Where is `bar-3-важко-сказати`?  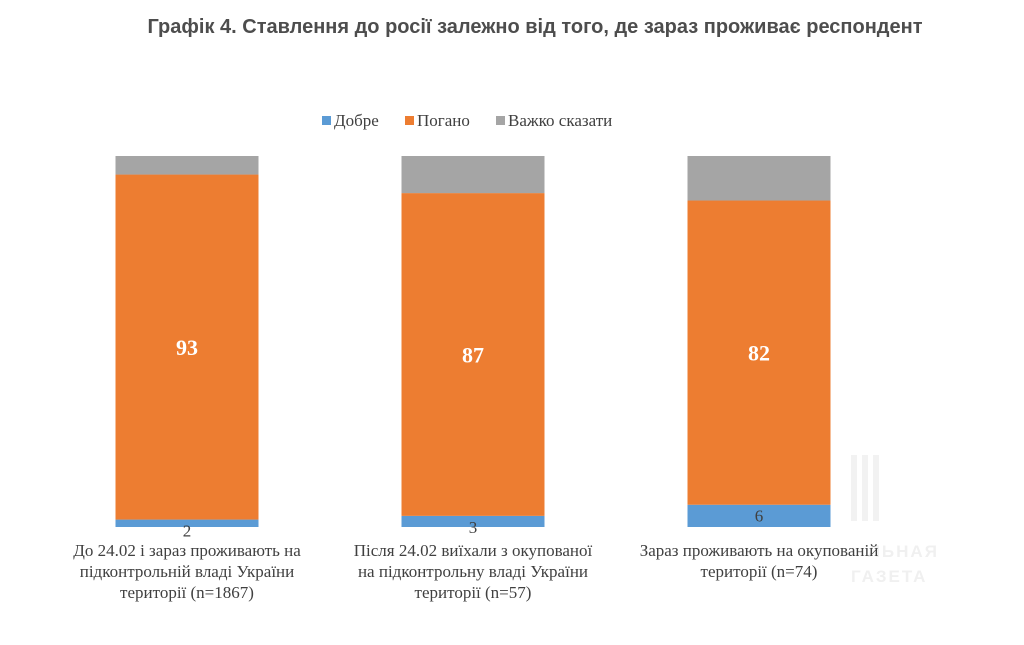 bar-3-важко-сказати is located at coordinates (759, 178).